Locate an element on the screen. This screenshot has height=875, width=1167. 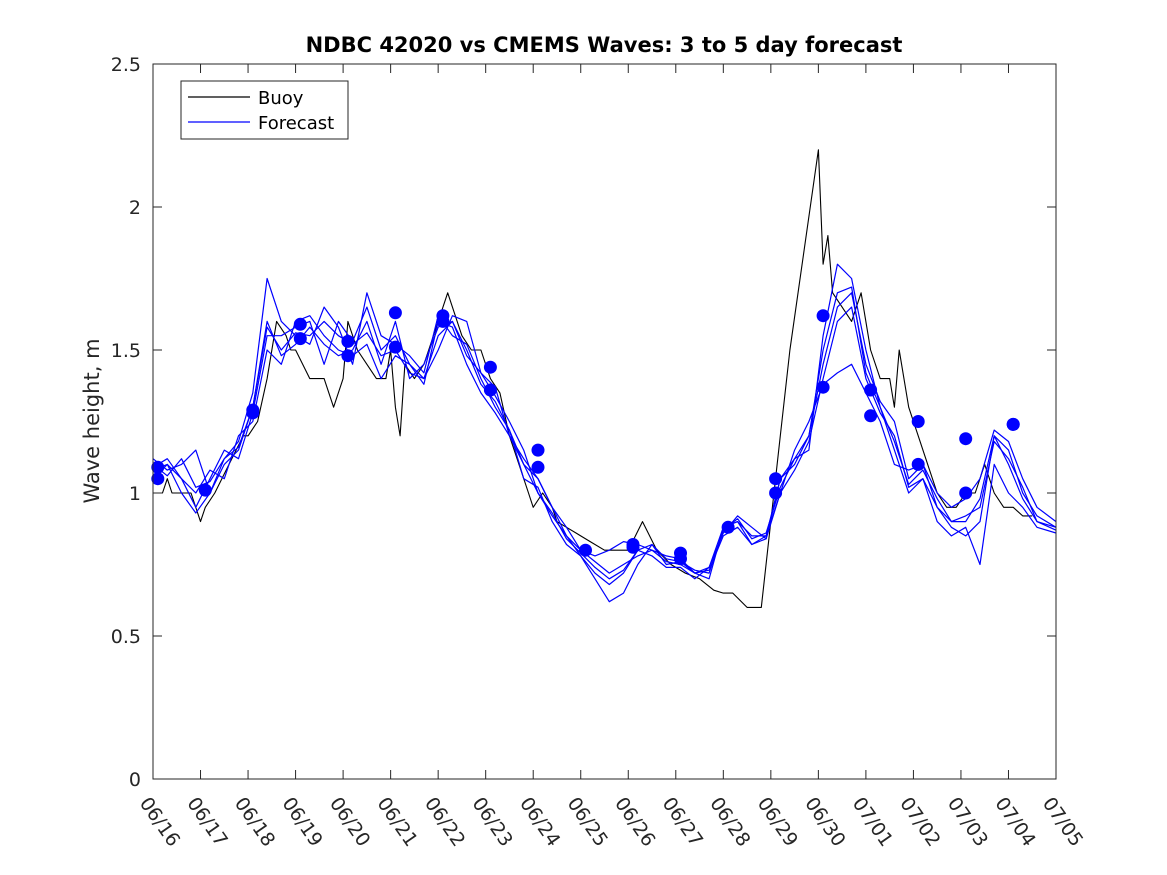
y-axis-label: Wave height, m is located at coordinates (92, 420).